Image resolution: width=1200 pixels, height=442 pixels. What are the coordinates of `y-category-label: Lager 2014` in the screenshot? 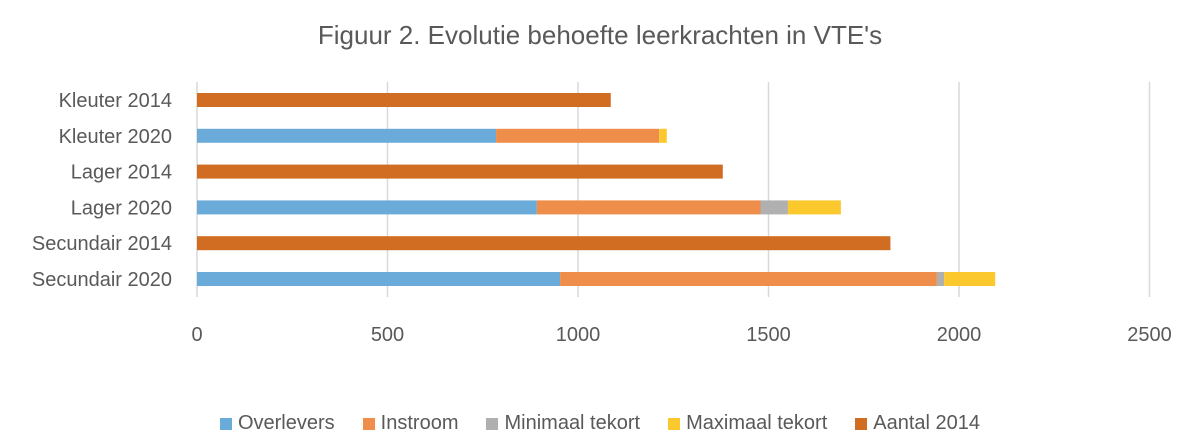 It's located at (121, 173).